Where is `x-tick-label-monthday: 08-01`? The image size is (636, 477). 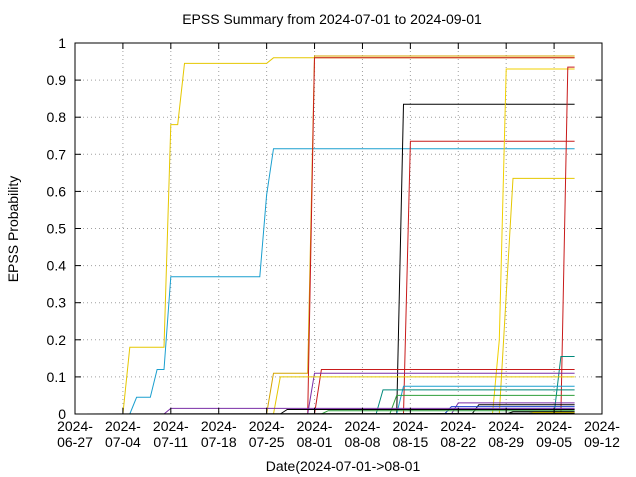 x-tick-label-monthday: 08-01 is located at coordinates (315, 442).